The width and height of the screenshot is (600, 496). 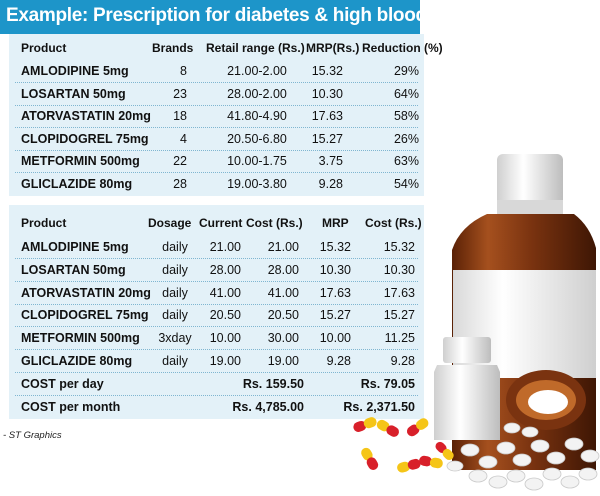 What do you see at coordinates (180, 116) in the screenshot?
I see `cell-brands: 18` at bounding box center [180, 116].